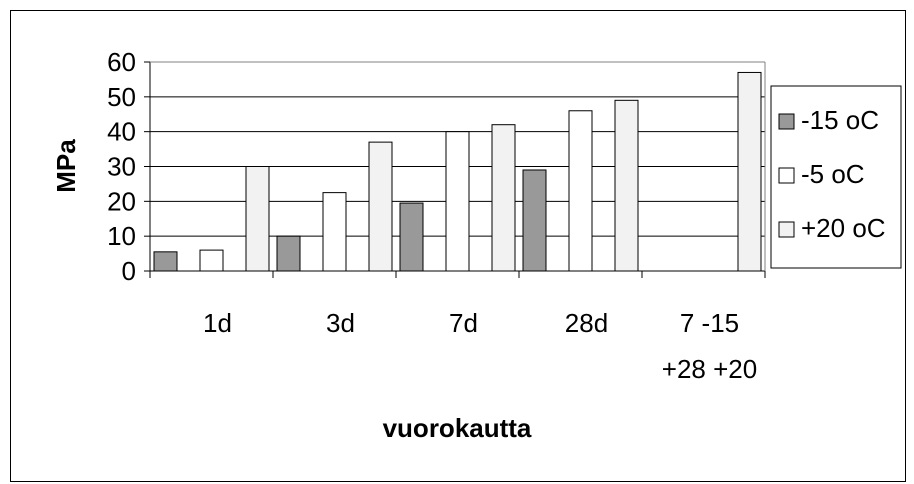 This screenshot has width=914, height=484. Describe the element at coordinates (457, 428) in the screenshot. I see `x-axis-title: vuorokautta` at that location.